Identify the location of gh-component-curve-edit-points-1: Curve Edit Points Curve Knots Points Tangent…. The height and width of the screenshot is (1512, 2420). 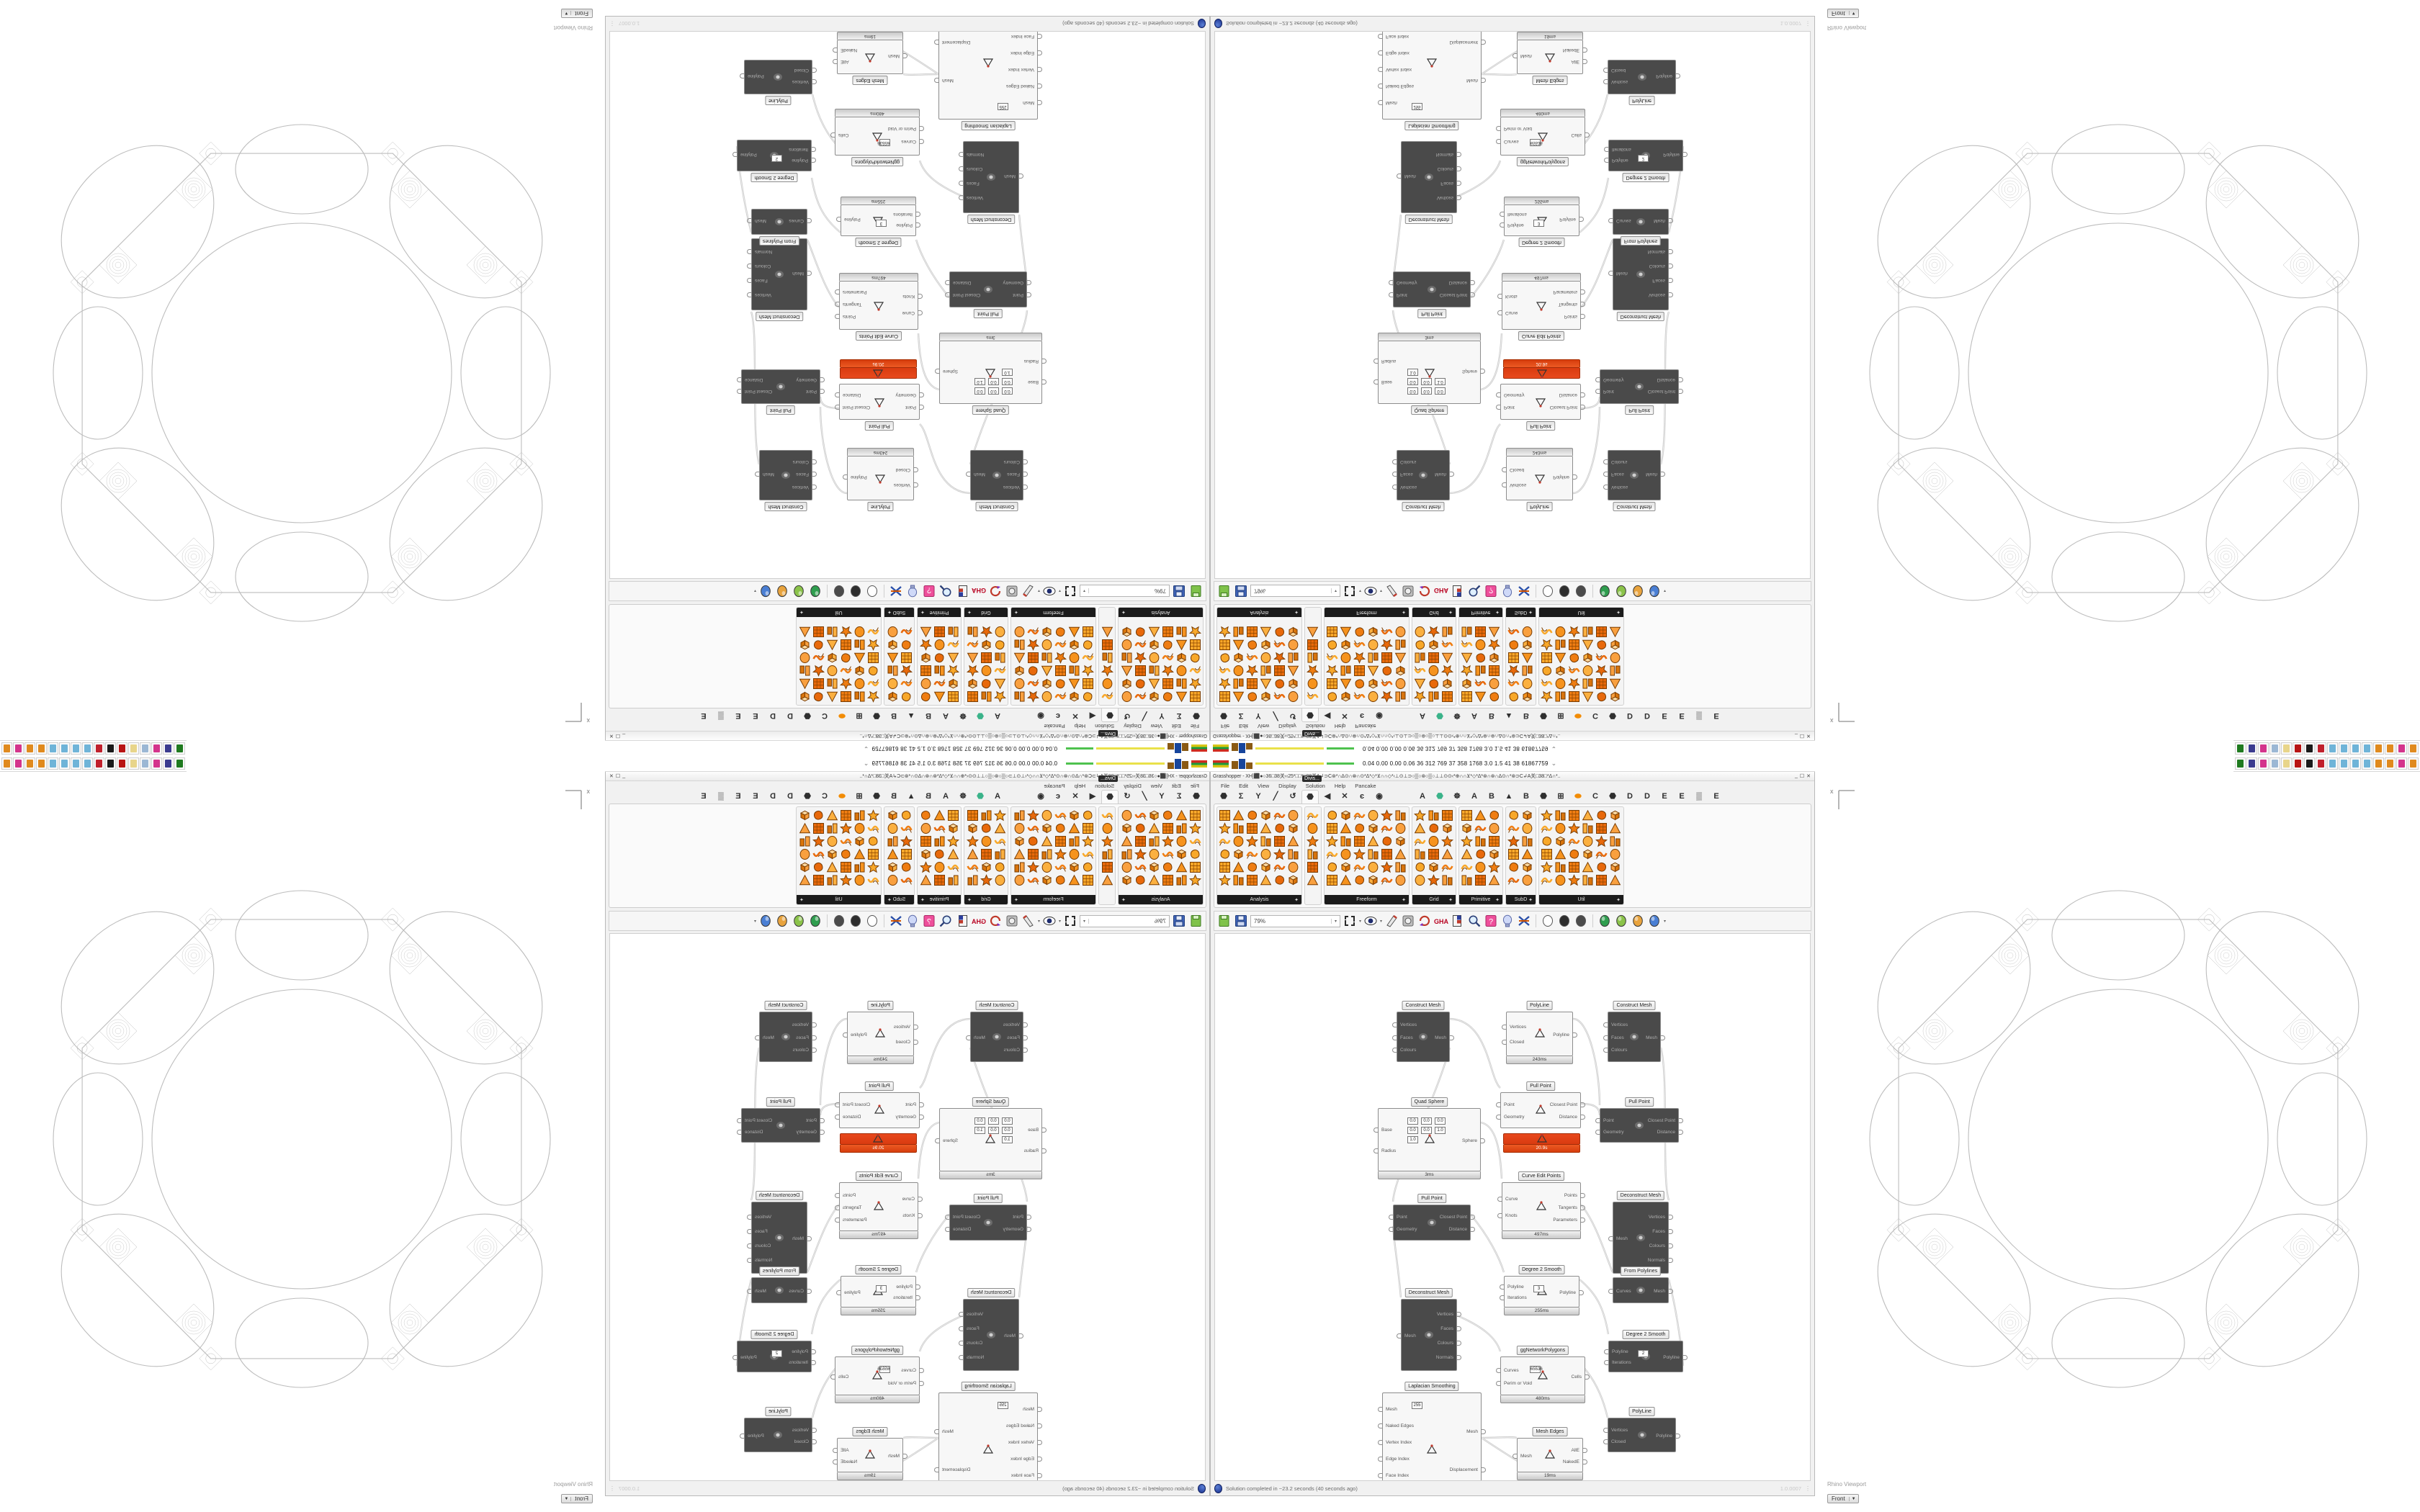
(879, 1203).